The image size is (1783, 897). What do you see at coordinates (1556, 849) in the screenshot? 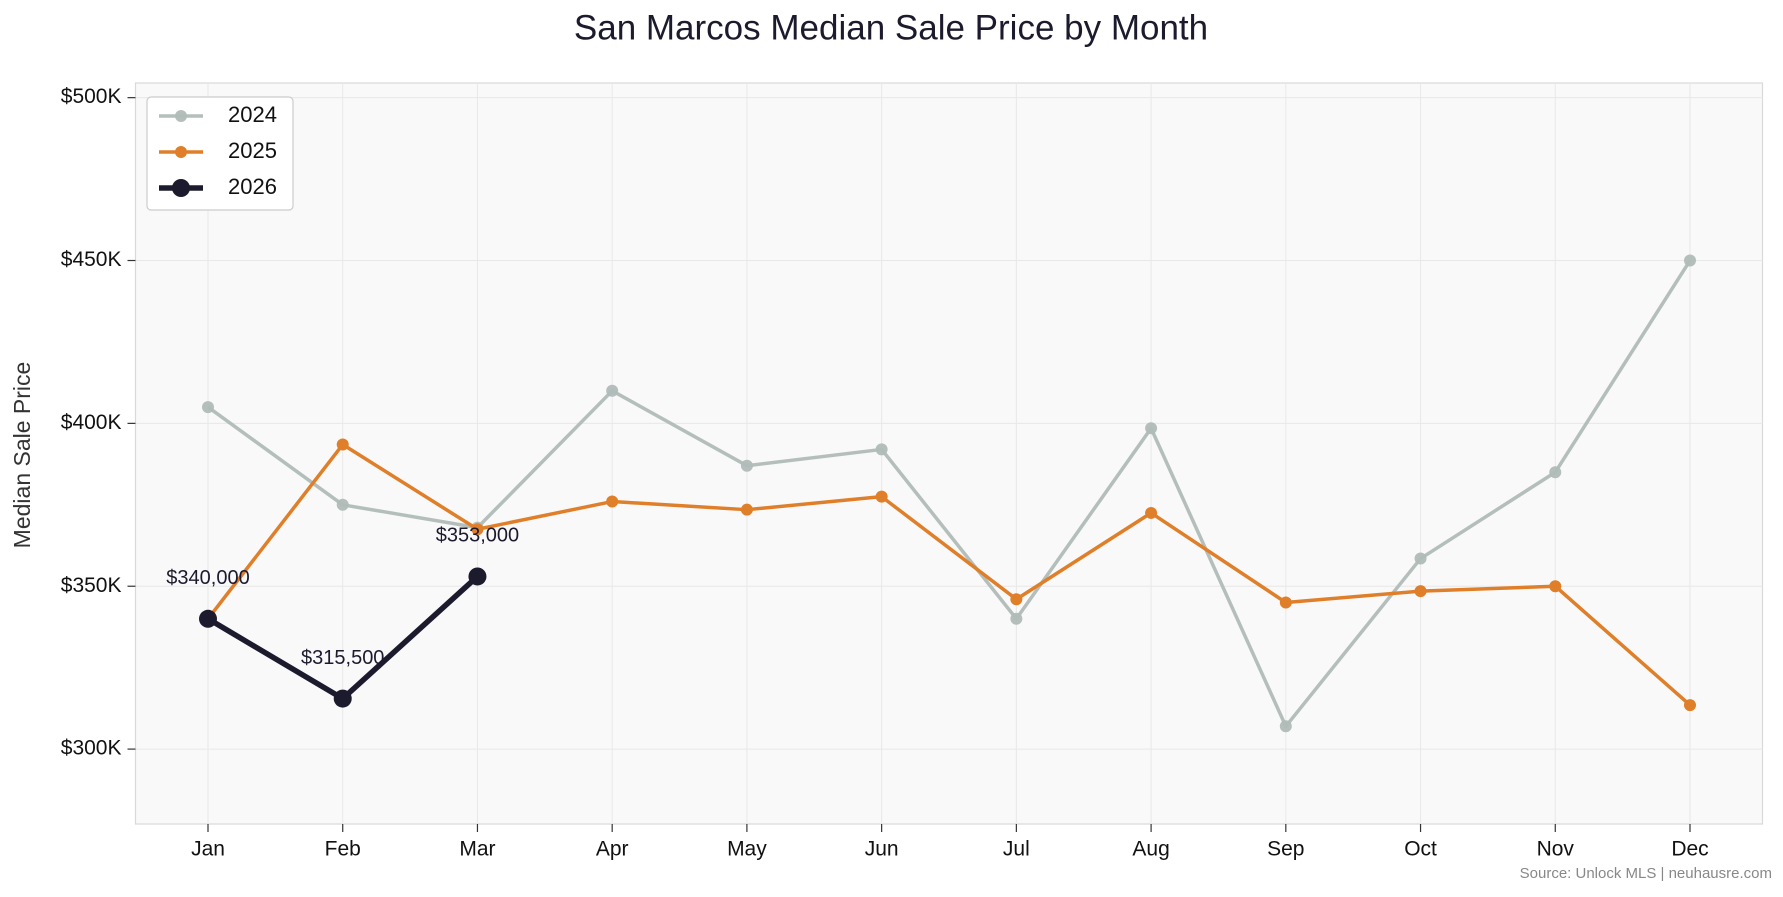
I see `x-tick-label: Nov` at bounding box center [1556, 849].